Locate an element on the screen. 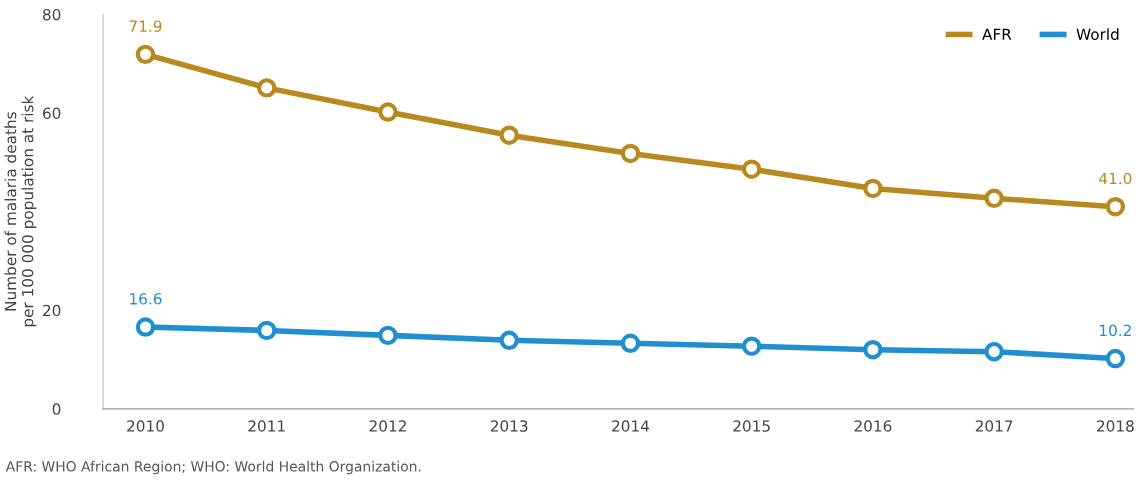  x-tick-label: 2015 is located at coordinates (751, 426).